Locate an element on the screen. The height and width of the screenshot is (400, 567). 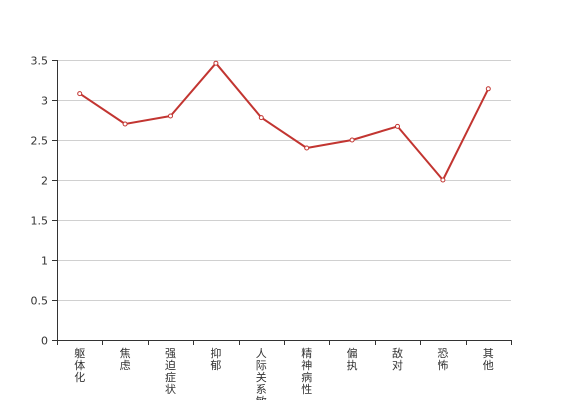
x-tick-label: 抑郁 is located at coordinates (215, 359).